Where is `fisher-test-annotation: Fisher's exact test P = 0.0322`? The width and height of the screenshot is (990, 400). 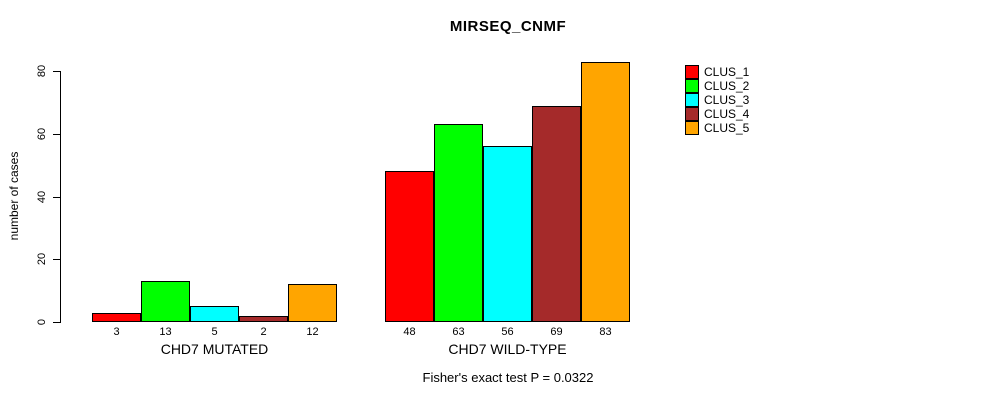
fisher-test-annotation: Fisher's exact test P = 0.0322 is located at coordinates (508, 377).